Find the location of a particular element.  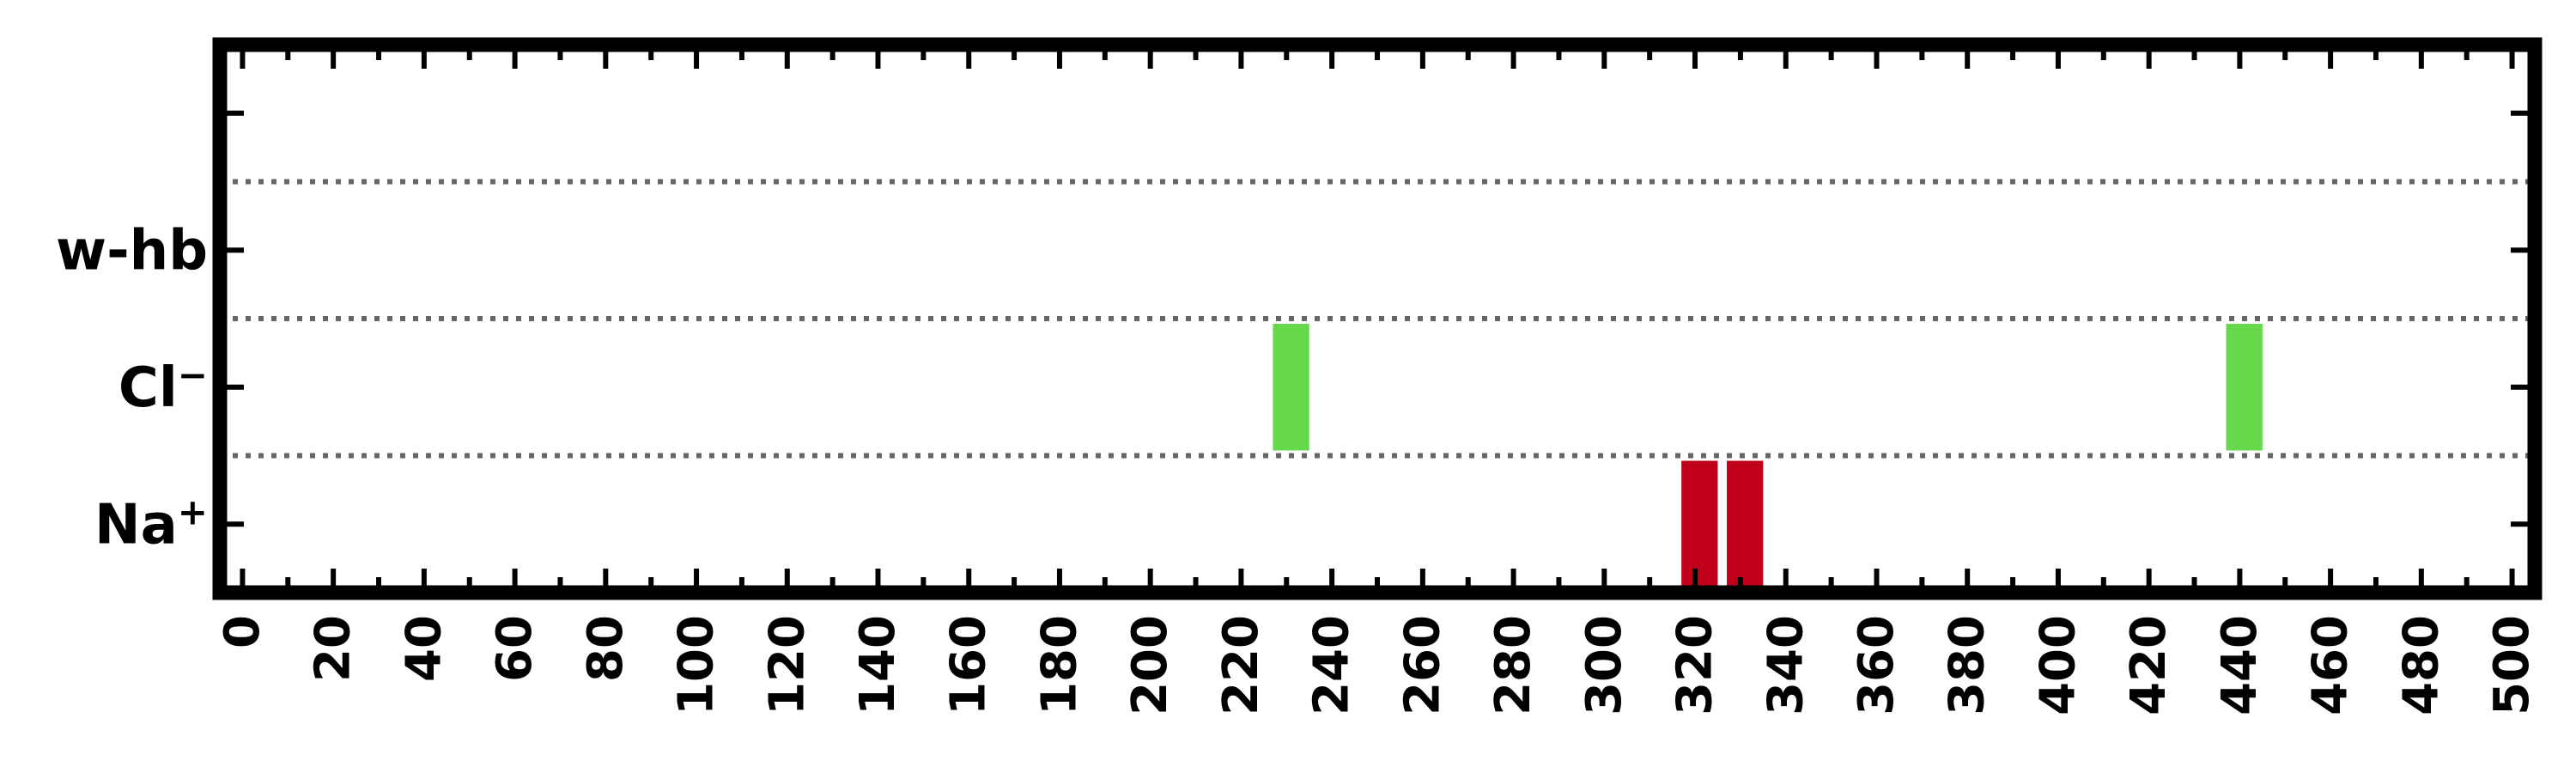

x-tick-label: 160 is located at coordinates (969, 665).